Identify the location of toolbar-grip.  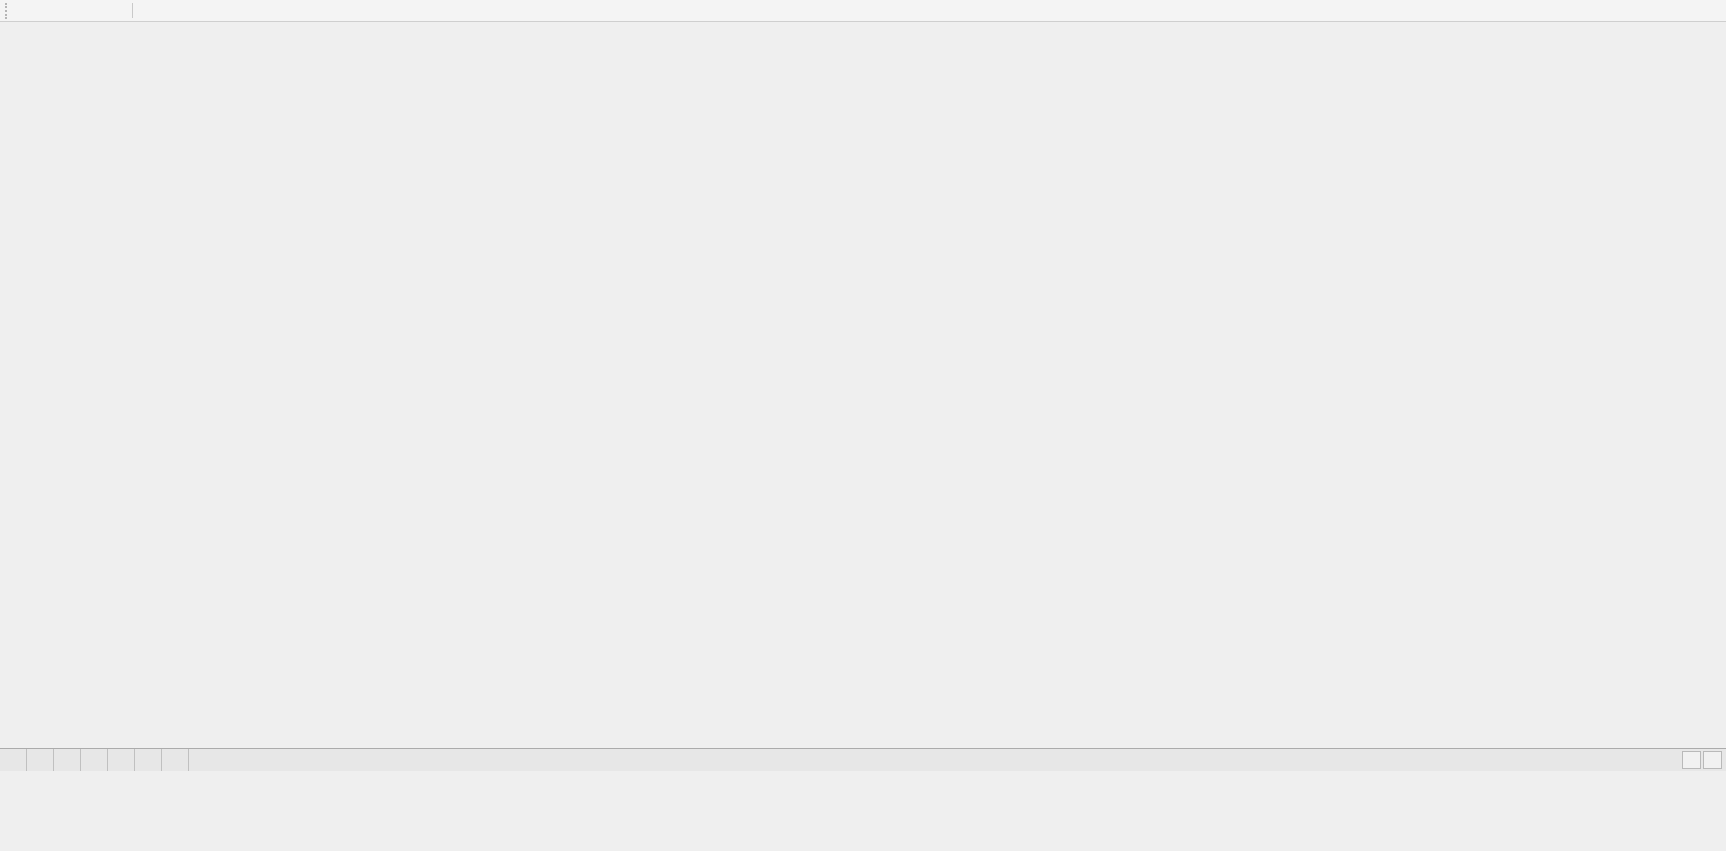
(8, 10).